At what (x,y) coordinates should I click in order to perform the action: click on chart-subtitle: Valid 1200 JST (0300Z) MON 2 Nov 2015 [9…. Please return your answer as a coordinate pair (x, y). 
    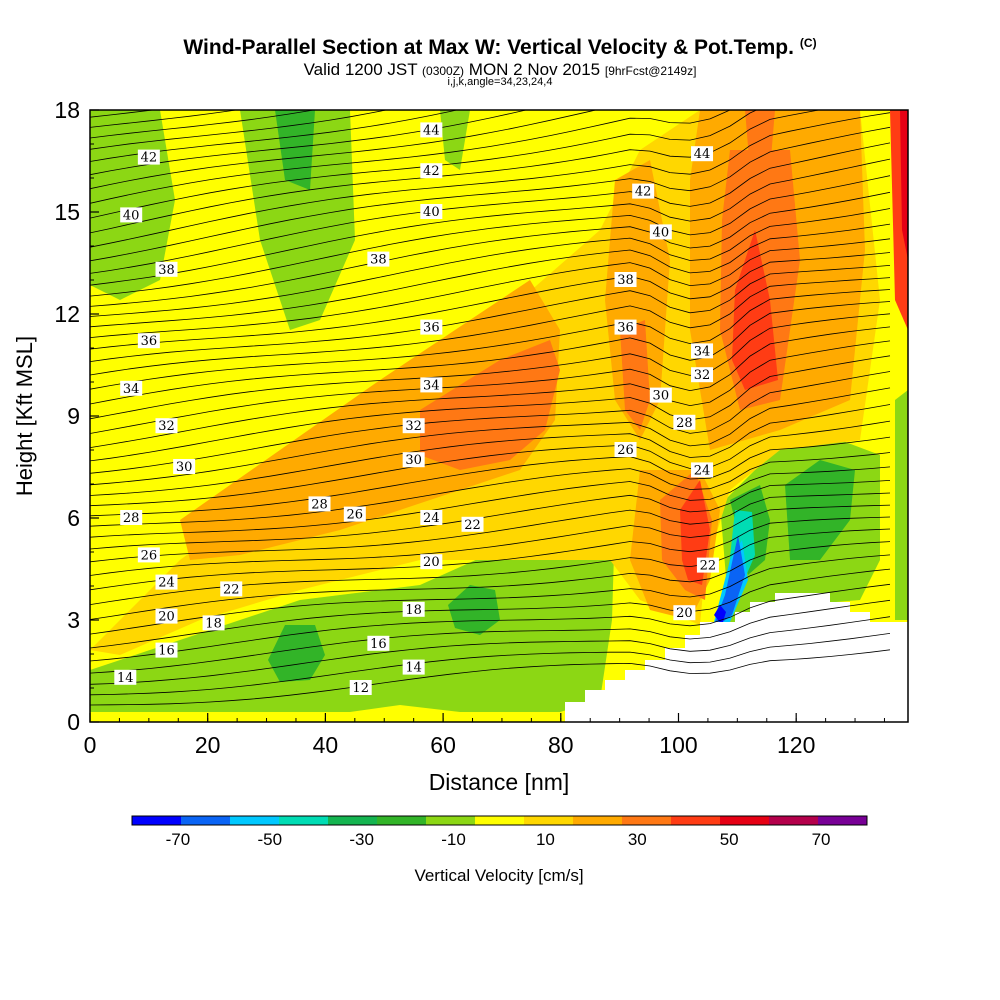
    Looking at the image, I should click on (500, 69).